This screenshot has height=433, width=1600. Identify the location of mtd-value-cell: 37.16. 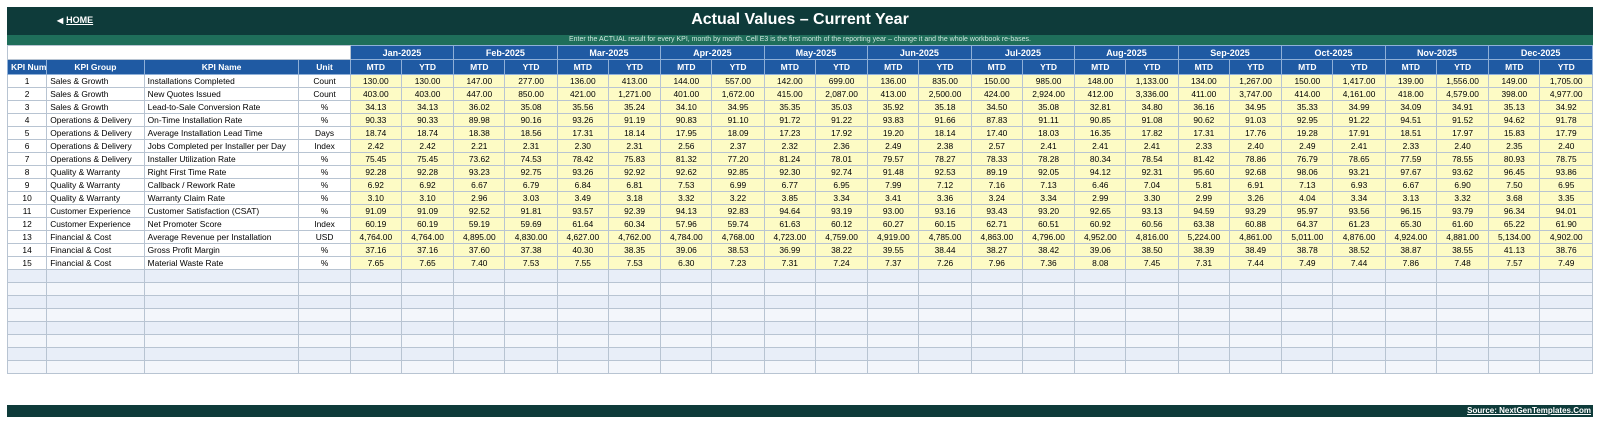
(375, 250).